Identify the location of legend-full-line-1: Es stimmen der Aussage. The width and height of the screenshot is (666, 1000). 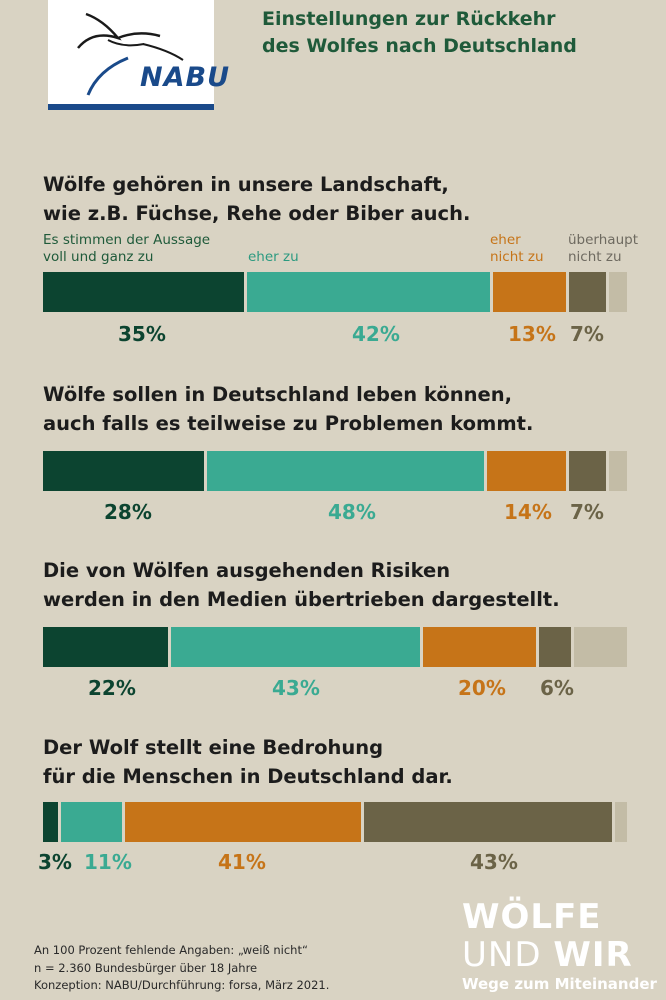
(127, 240).